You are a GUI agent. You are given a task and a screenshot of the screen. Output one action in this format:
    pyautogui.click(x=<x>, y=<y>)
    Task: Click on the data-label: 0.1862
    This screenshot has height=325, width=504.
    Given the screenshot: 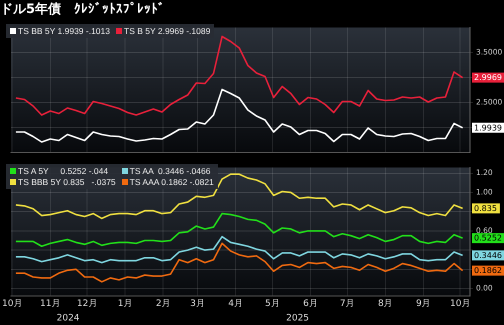 What is the action you would take?
    pyautogui.click(x=488, y=271)
    